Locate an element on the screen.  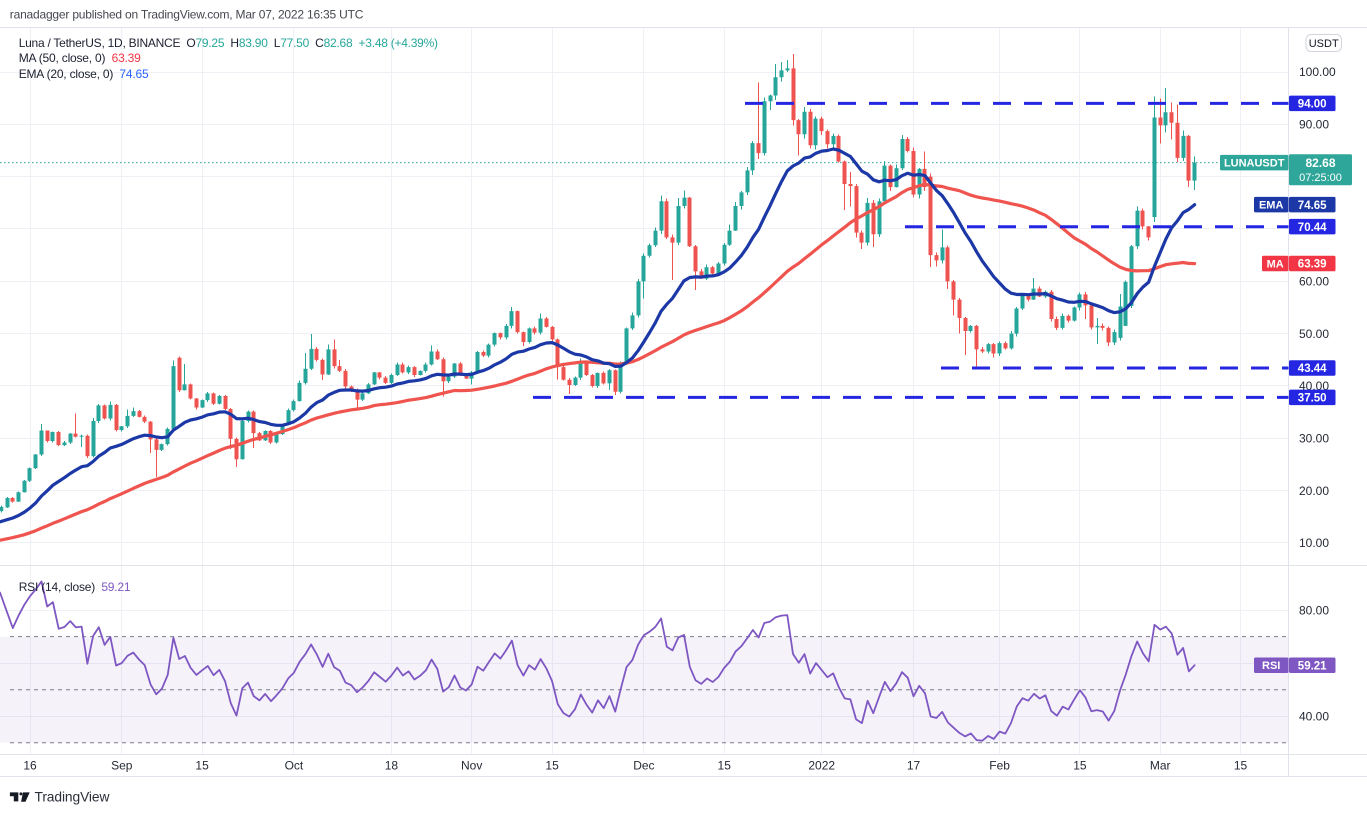
svg-text: 90.00 is located at coordinates (1314, 125).